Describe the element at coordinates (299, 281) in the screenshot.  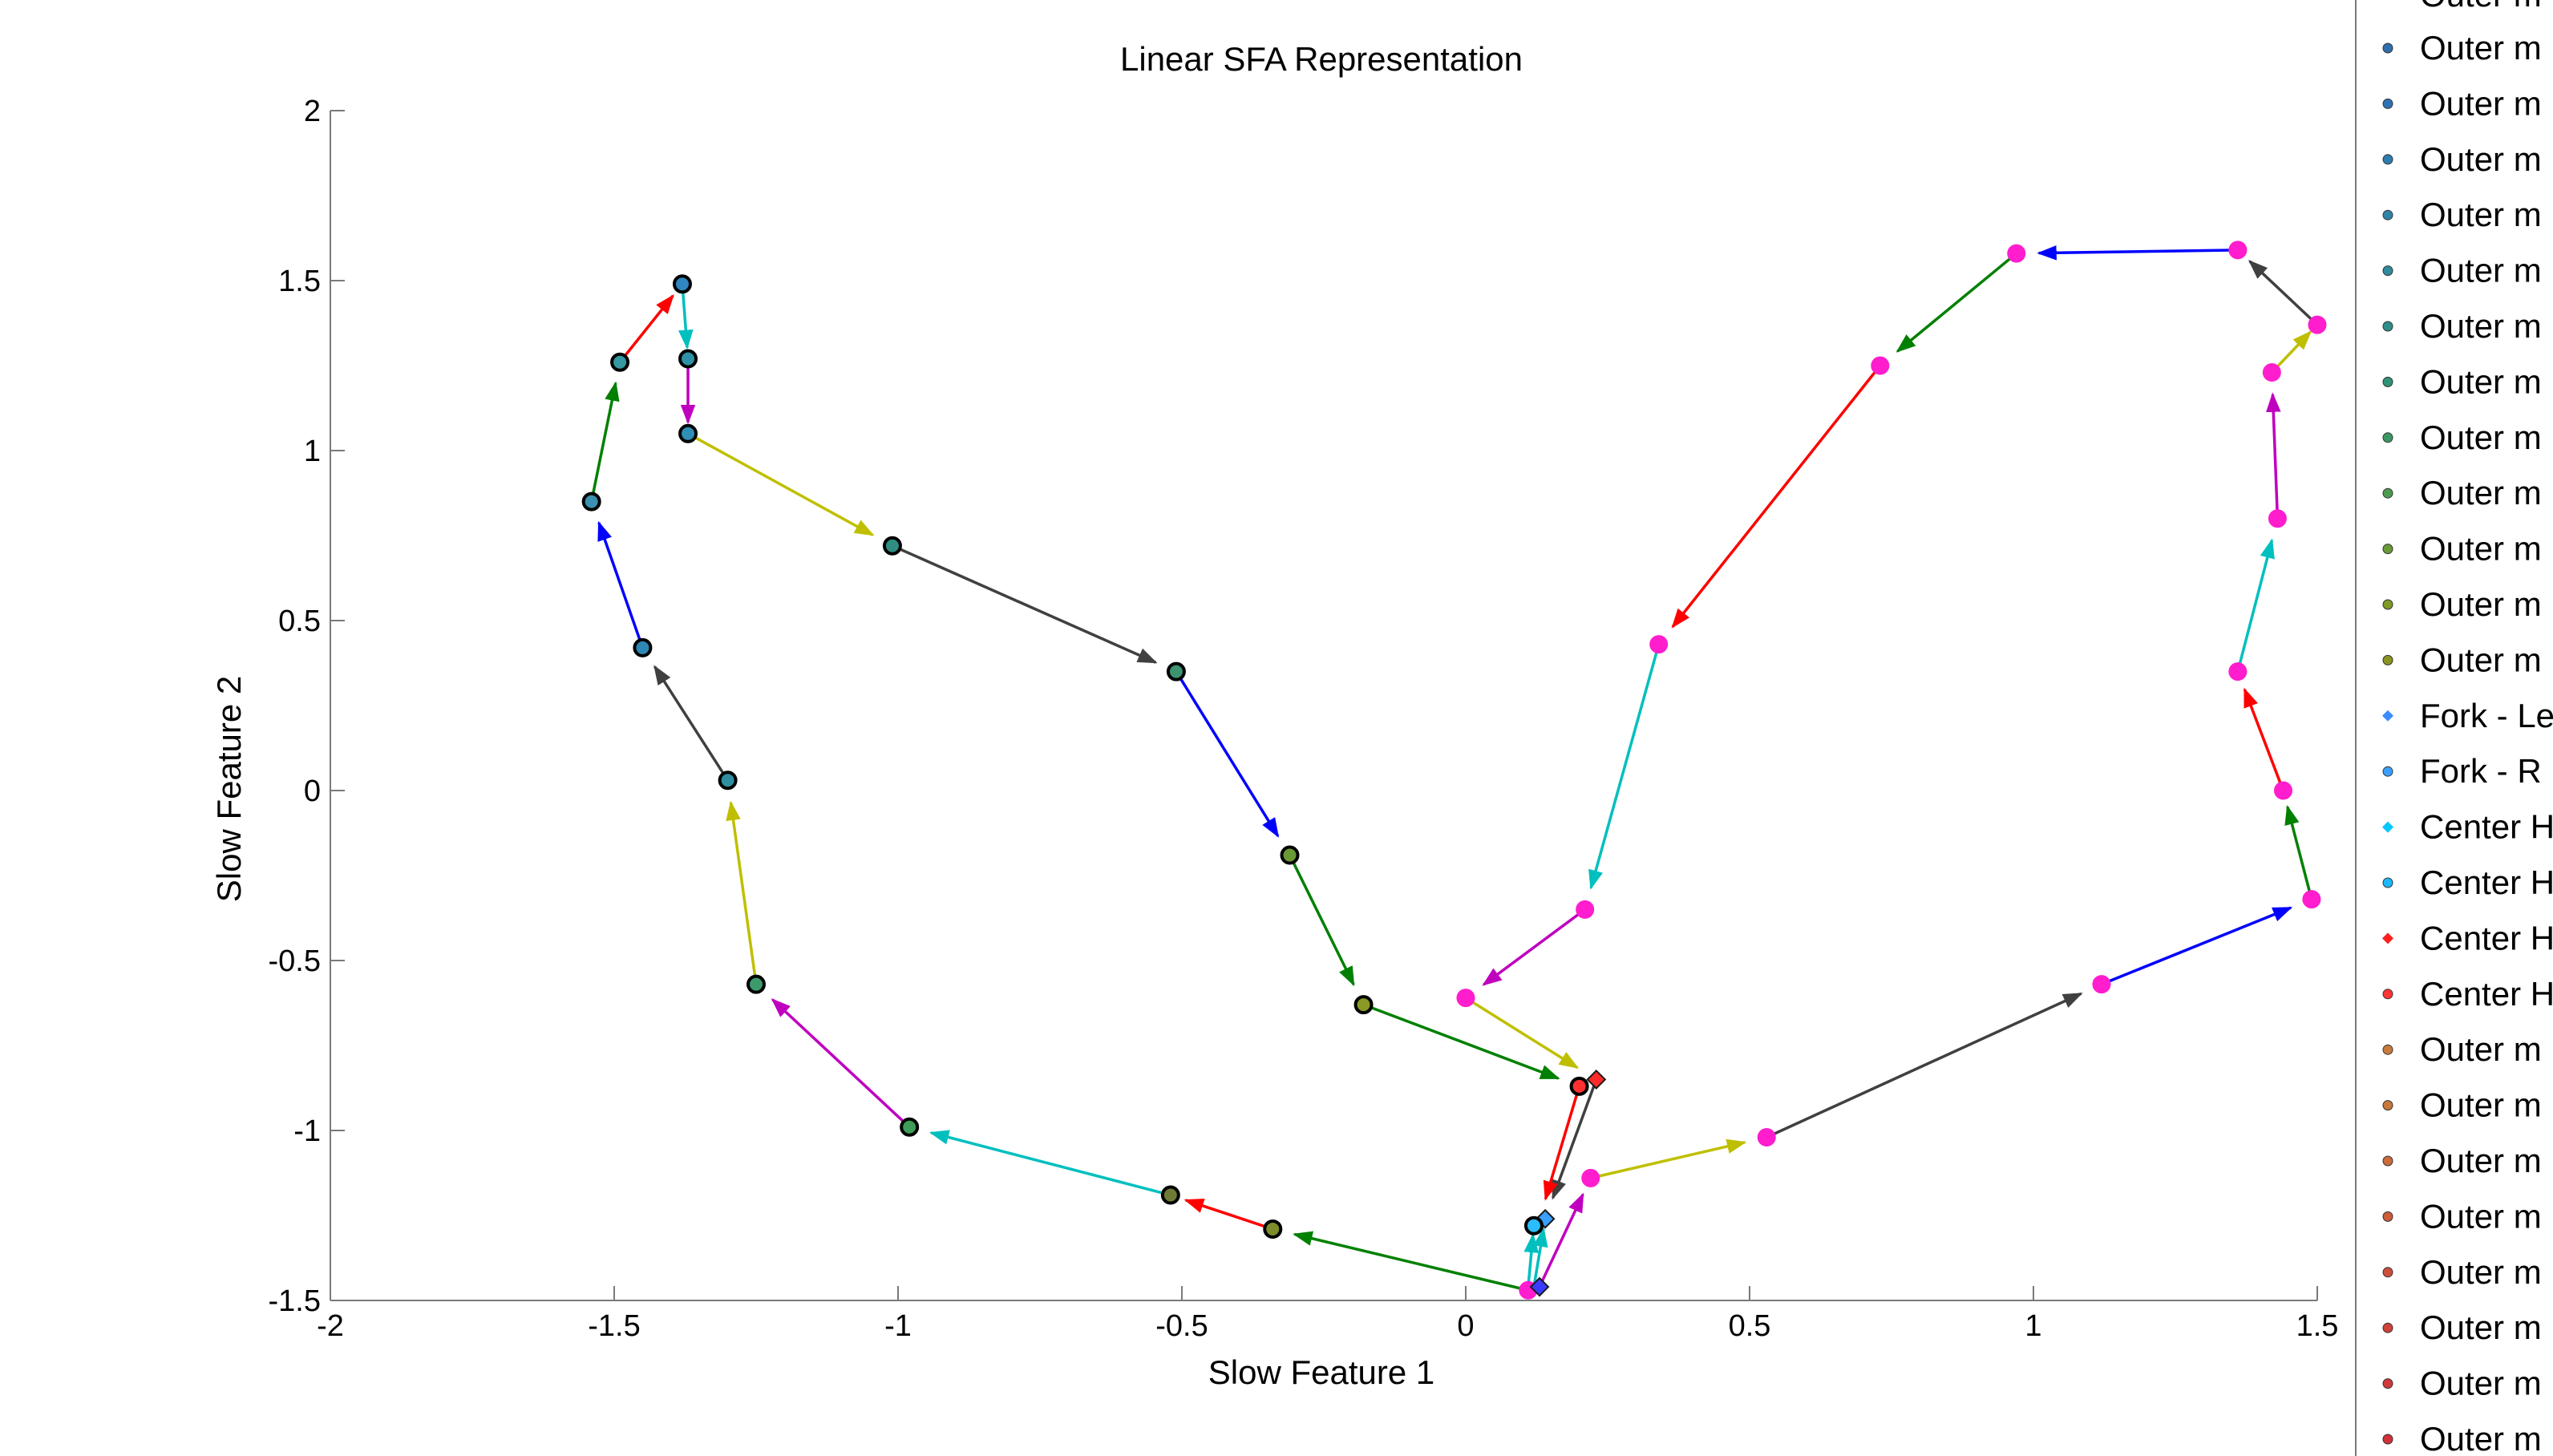
I see `y-tick-label: 1.5` at that location.